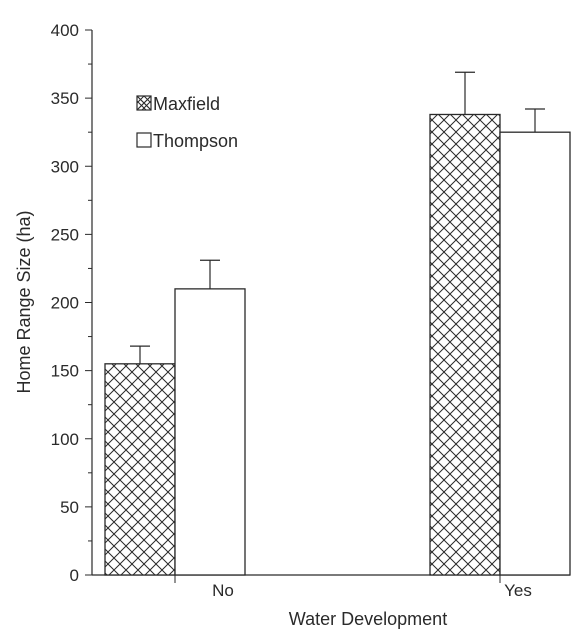  Describe the element at coordinates (65, 439) in the screenshot. I see `y-tick-label: 100` at that location.